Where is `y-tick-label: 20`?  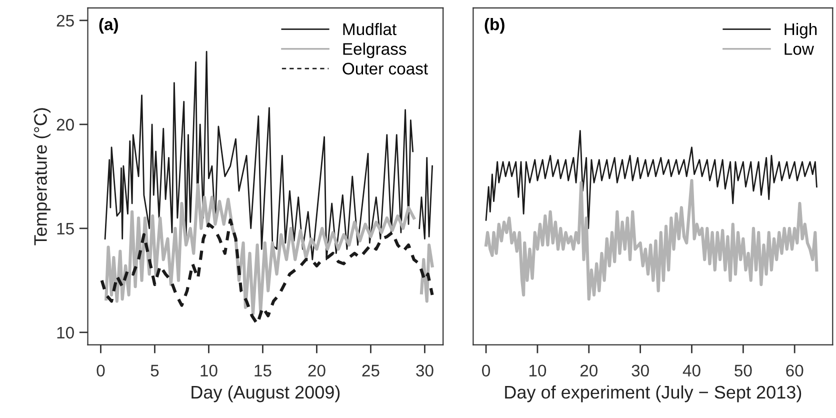
y-tick-label: 20 is located at coordinates (65, 124).